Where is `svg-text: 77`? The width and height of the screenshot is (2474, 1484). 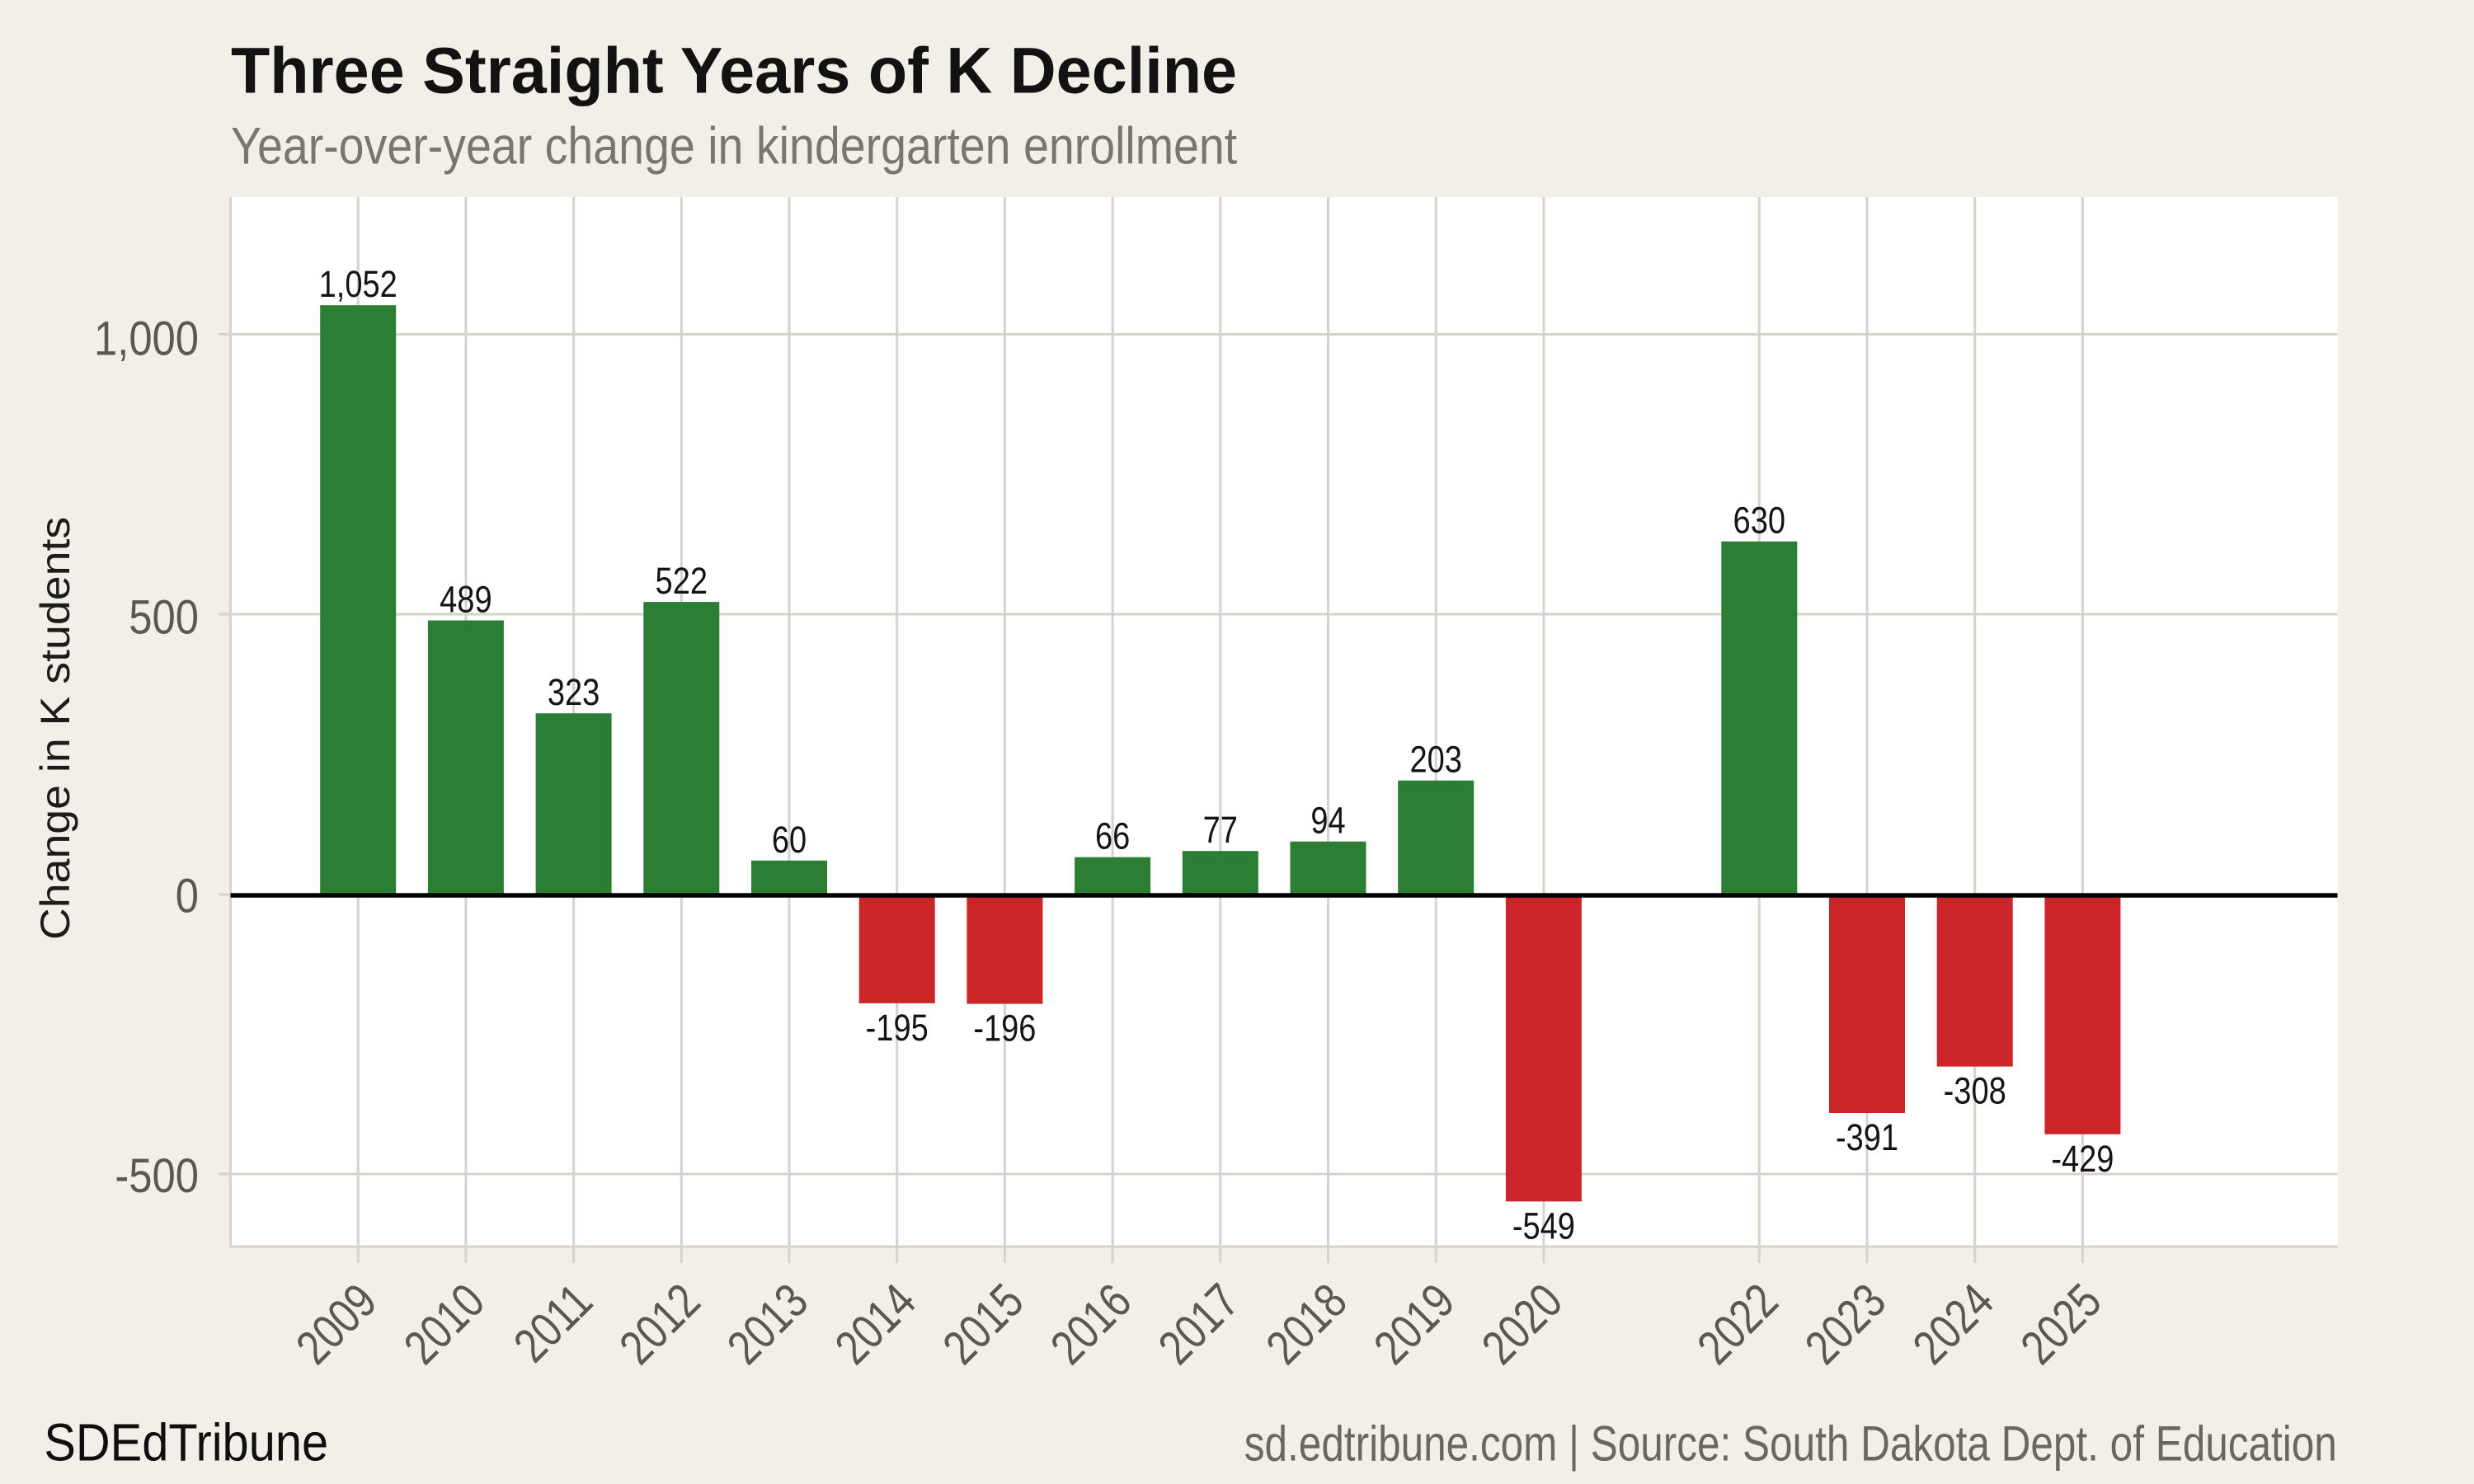 svg-text: 77 is located at coordinates (1220, 830).